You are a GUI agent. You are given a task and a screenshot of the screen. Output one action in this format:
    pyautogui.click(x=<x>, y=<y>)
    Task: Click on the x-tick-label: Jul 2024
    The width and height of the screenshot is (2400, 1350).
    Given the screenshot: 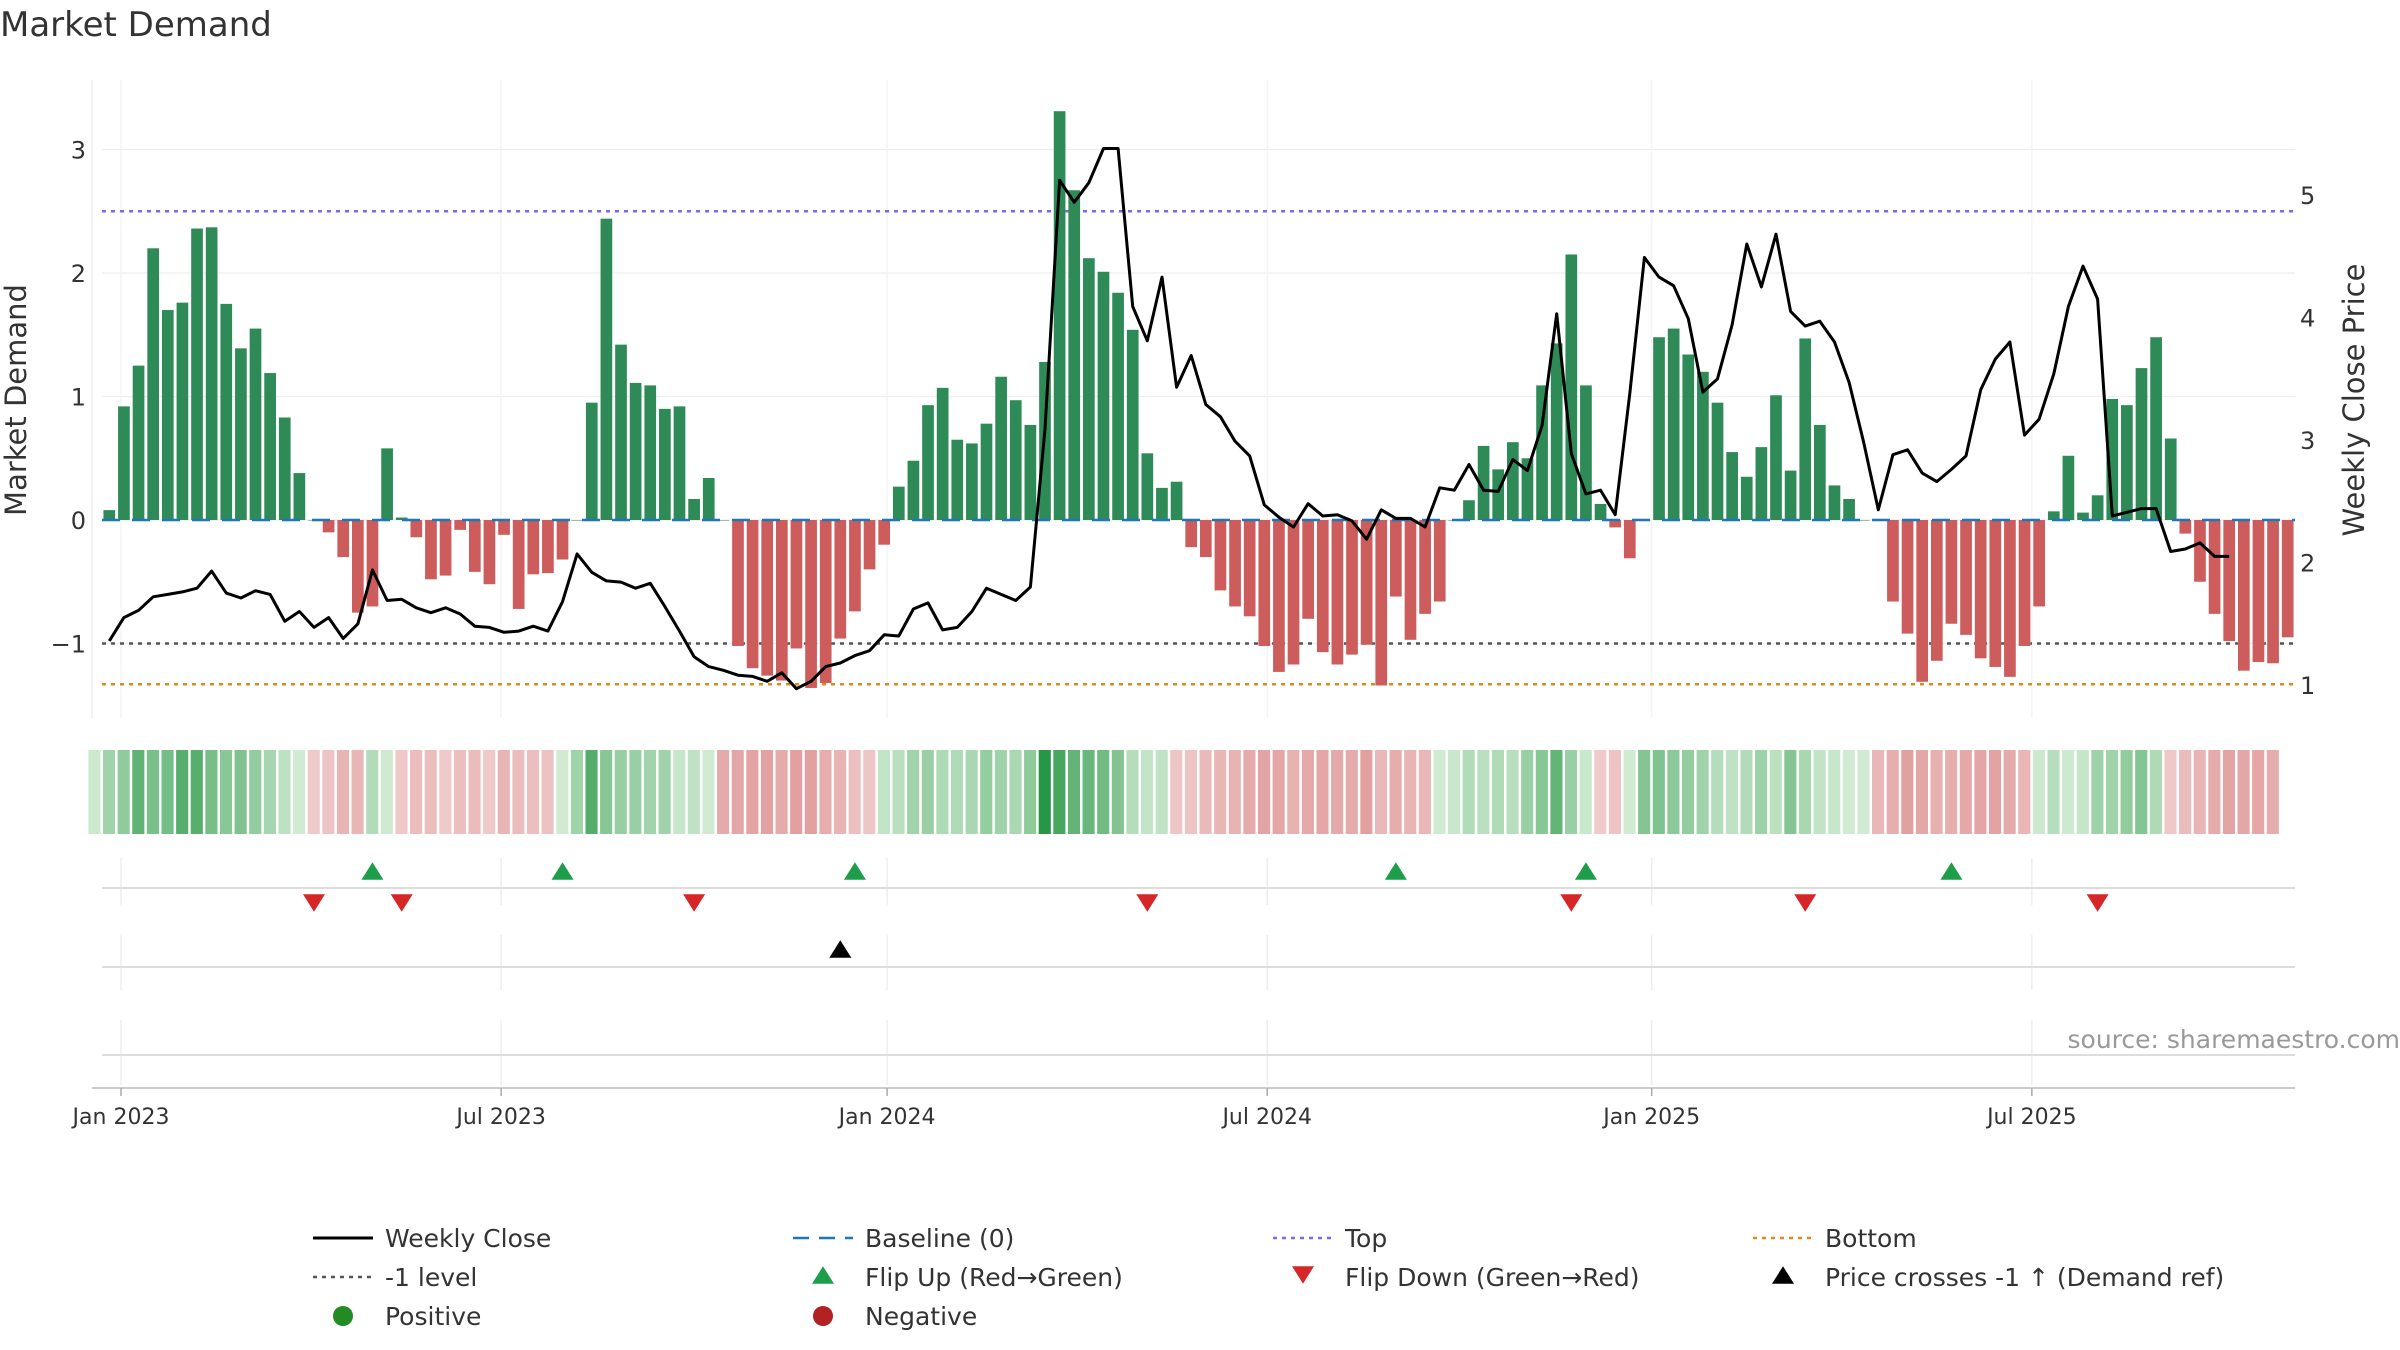 What is the action you would take?
    pyautogui.click(x=1266, y=1117)
    